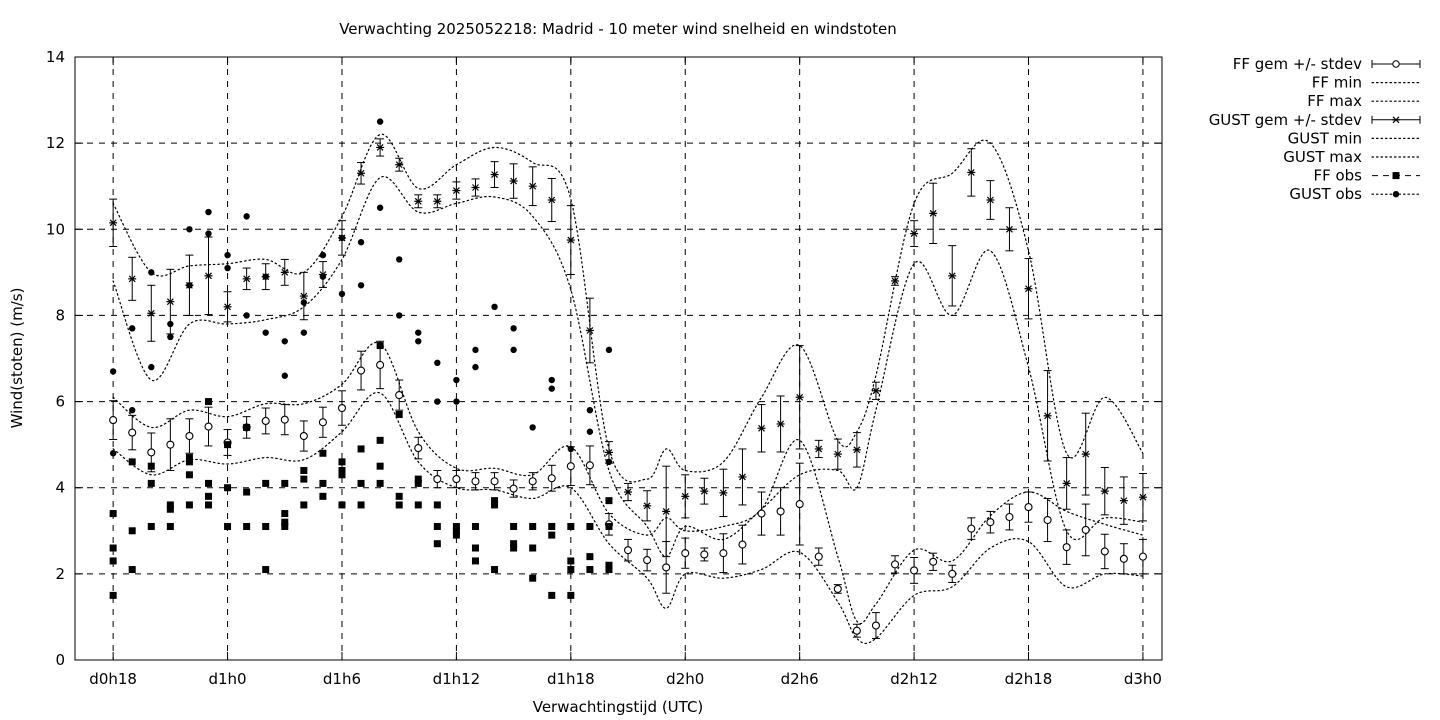 This screenshot has width=1440, height=720. Describe the element at coordinates (60, 574) in the screenshot. I see `y-tick-label: 2` at that location.